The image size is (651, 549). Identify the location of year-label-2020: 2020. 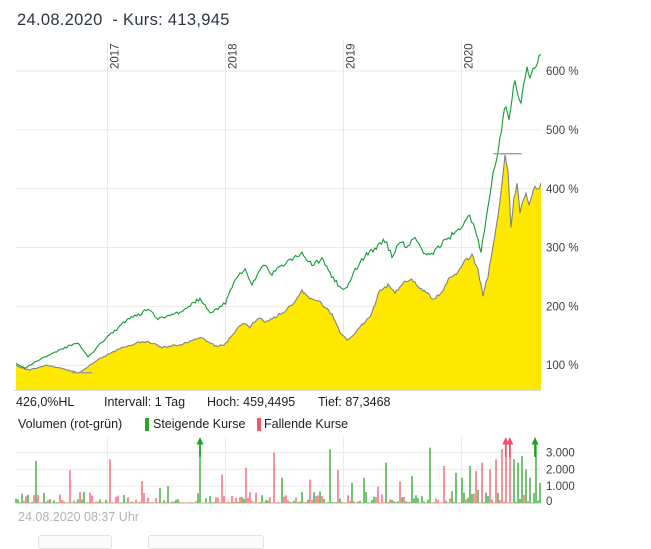
(470, 56).